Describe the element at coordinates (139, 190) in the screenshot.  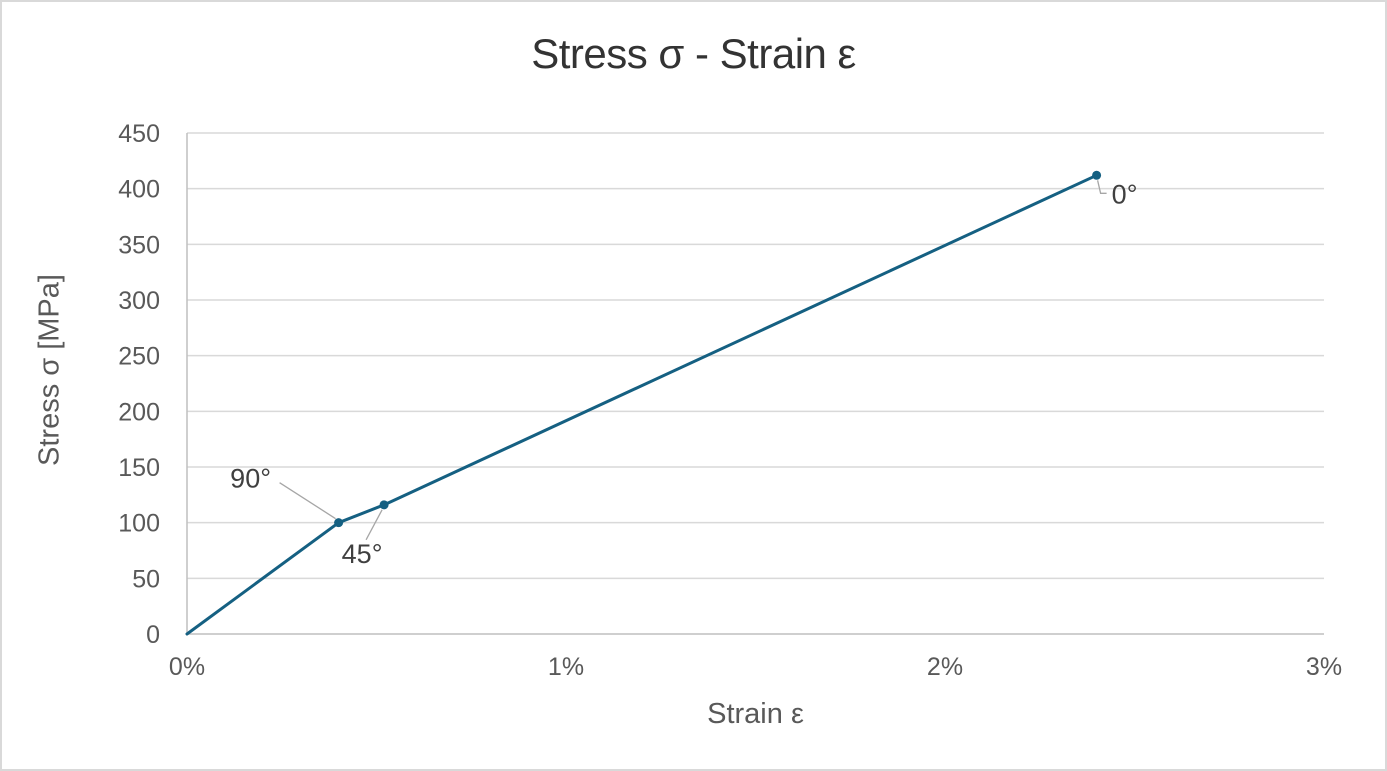
I see `y-tick-label: 400` at that location.